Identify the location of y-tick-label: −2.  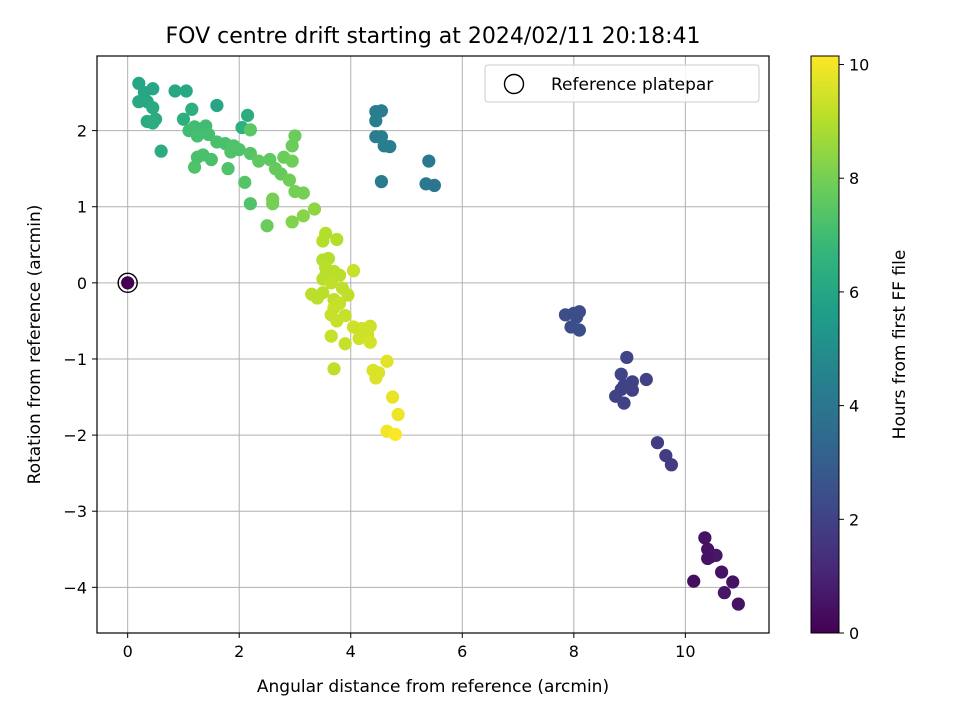
(75, 435).